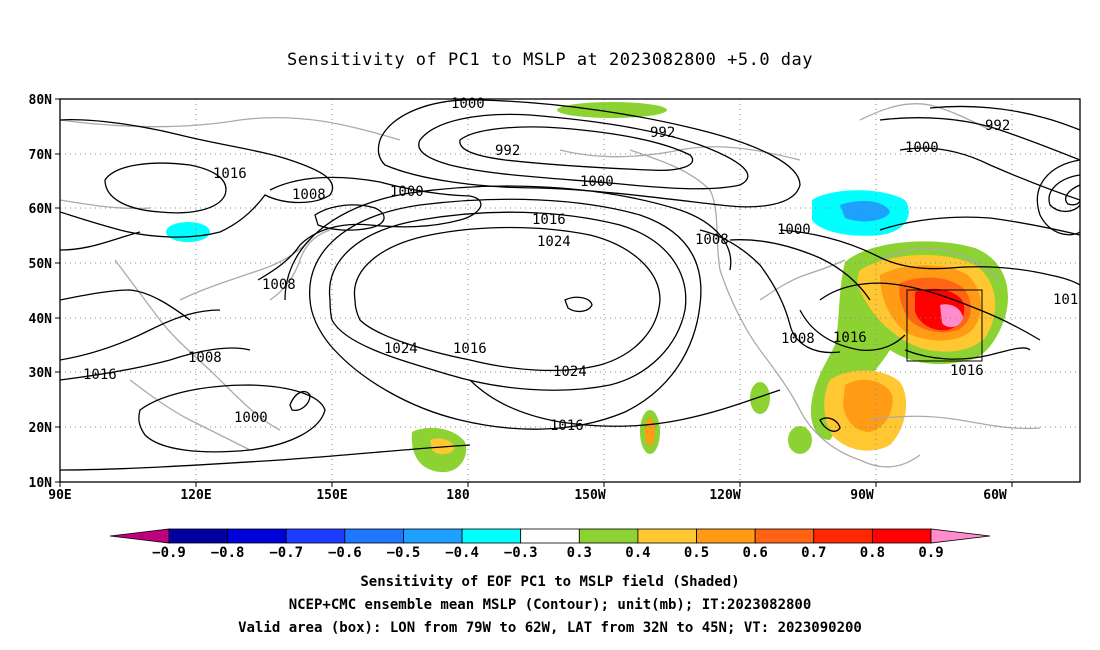  I want to click on contour-label: 101, so click(1065, 300).